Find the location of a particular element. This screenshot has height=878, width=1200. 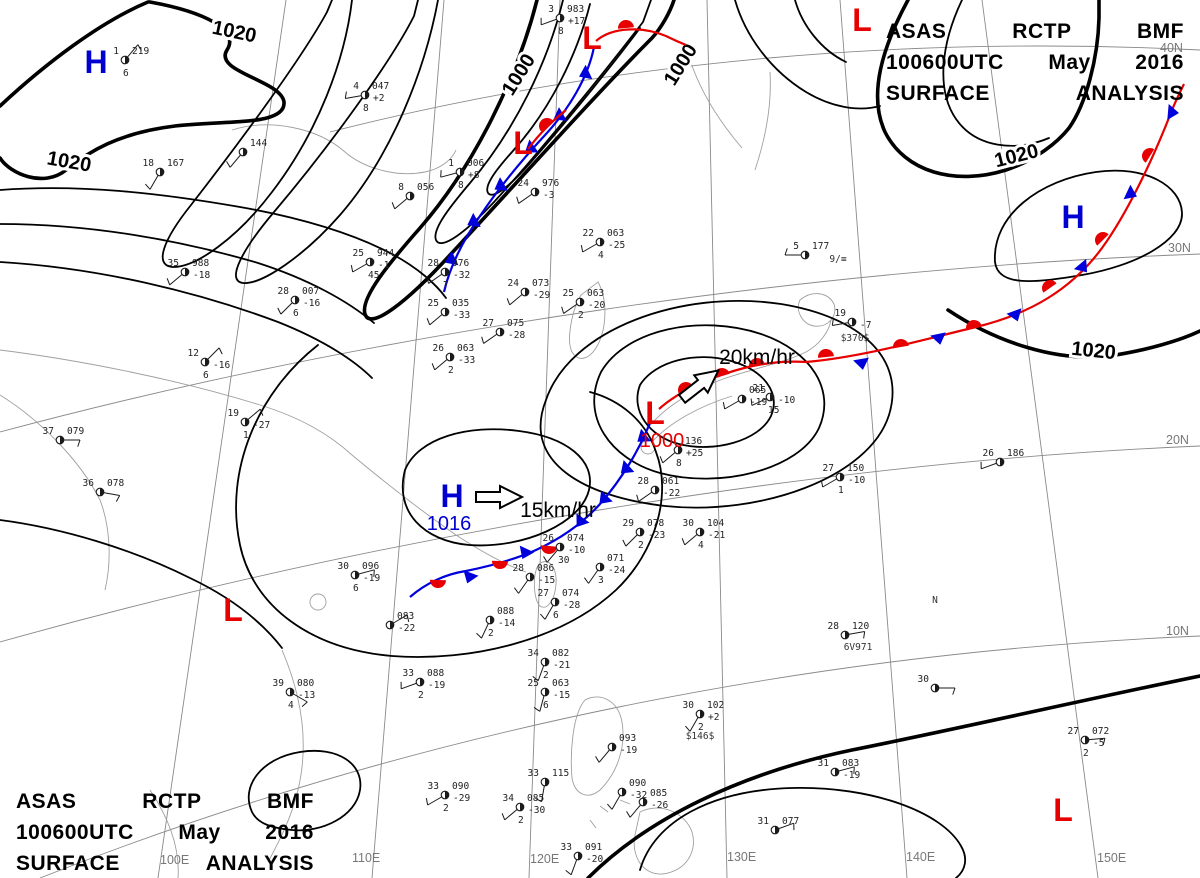

latitude-label: 30N is located at coordinates (1179, 248).